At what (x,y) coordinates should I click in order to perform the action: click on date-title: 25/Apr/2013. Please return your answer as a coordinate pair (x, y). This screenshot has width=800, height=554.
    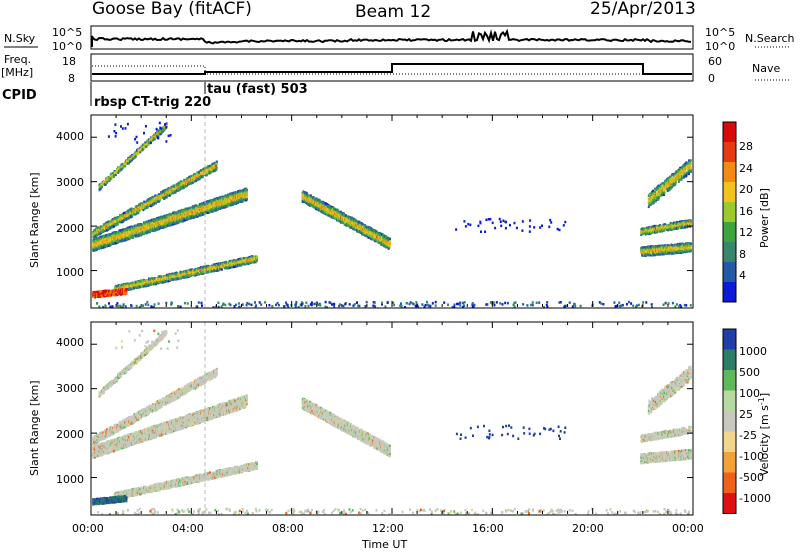
    Looking at the image, I should click on (643, 9).